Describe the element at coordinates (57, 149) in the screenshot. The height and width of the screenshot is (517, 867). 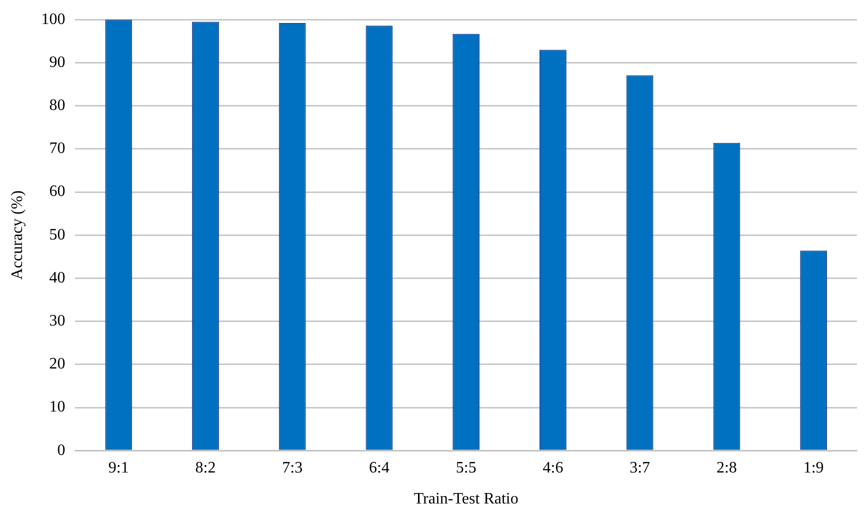
I see `y-tick-label: 70` at that location.